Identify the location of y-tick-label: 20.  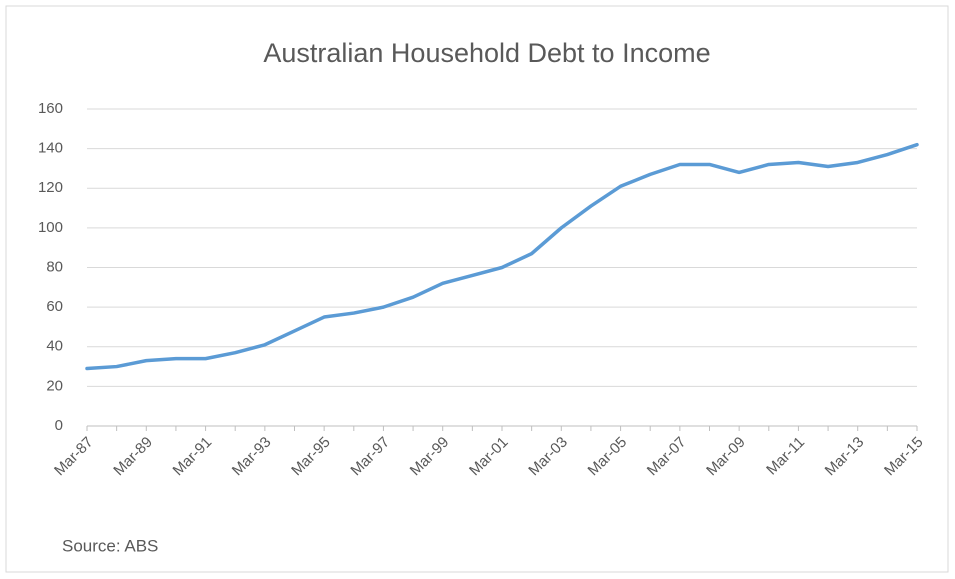
(54, 385).